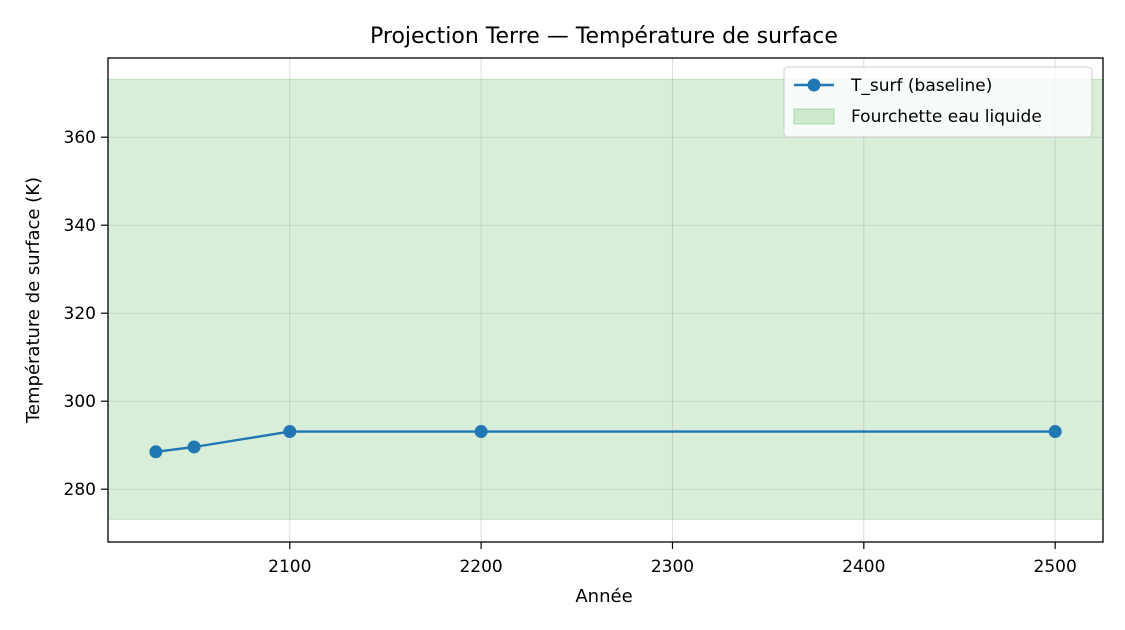 Image resolution: width=1125 pixels, height=630 pixels. I want to click on series-layer, so click(605, 442).